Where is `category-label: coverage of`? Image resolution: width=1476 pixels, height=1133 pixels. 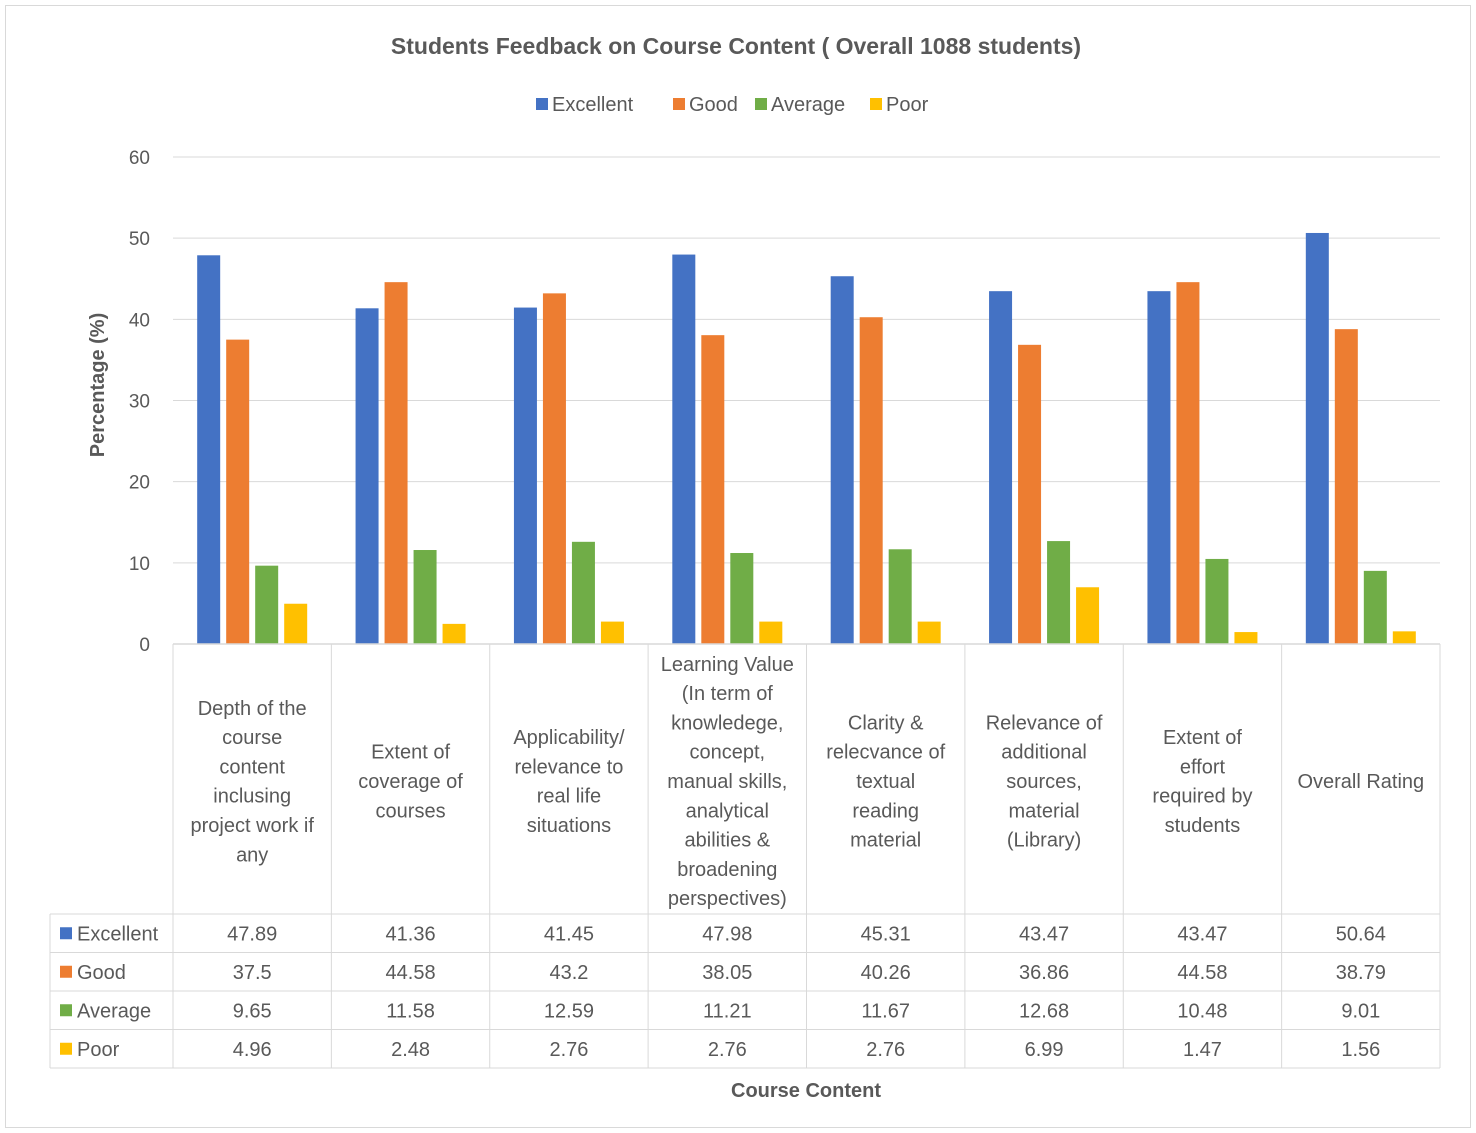 category-label: coverage of is located at coordinates (410, 782).